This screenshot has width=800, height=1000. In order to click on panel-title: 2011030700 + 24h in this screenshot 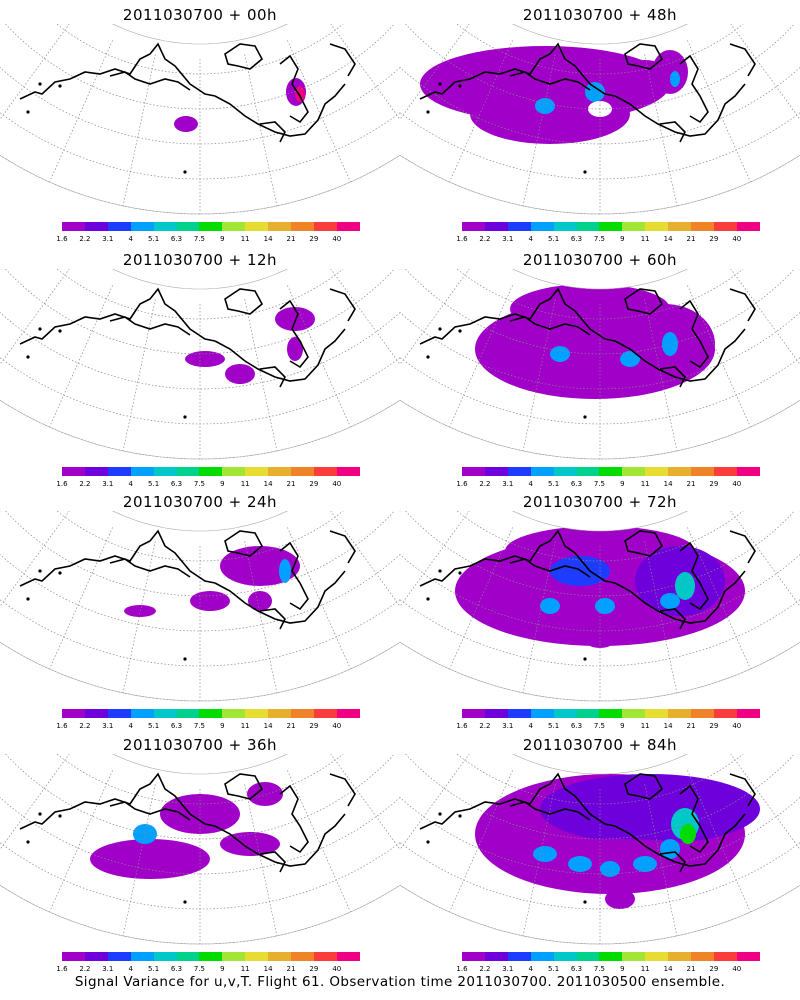, I will do `click(200, 502)`.